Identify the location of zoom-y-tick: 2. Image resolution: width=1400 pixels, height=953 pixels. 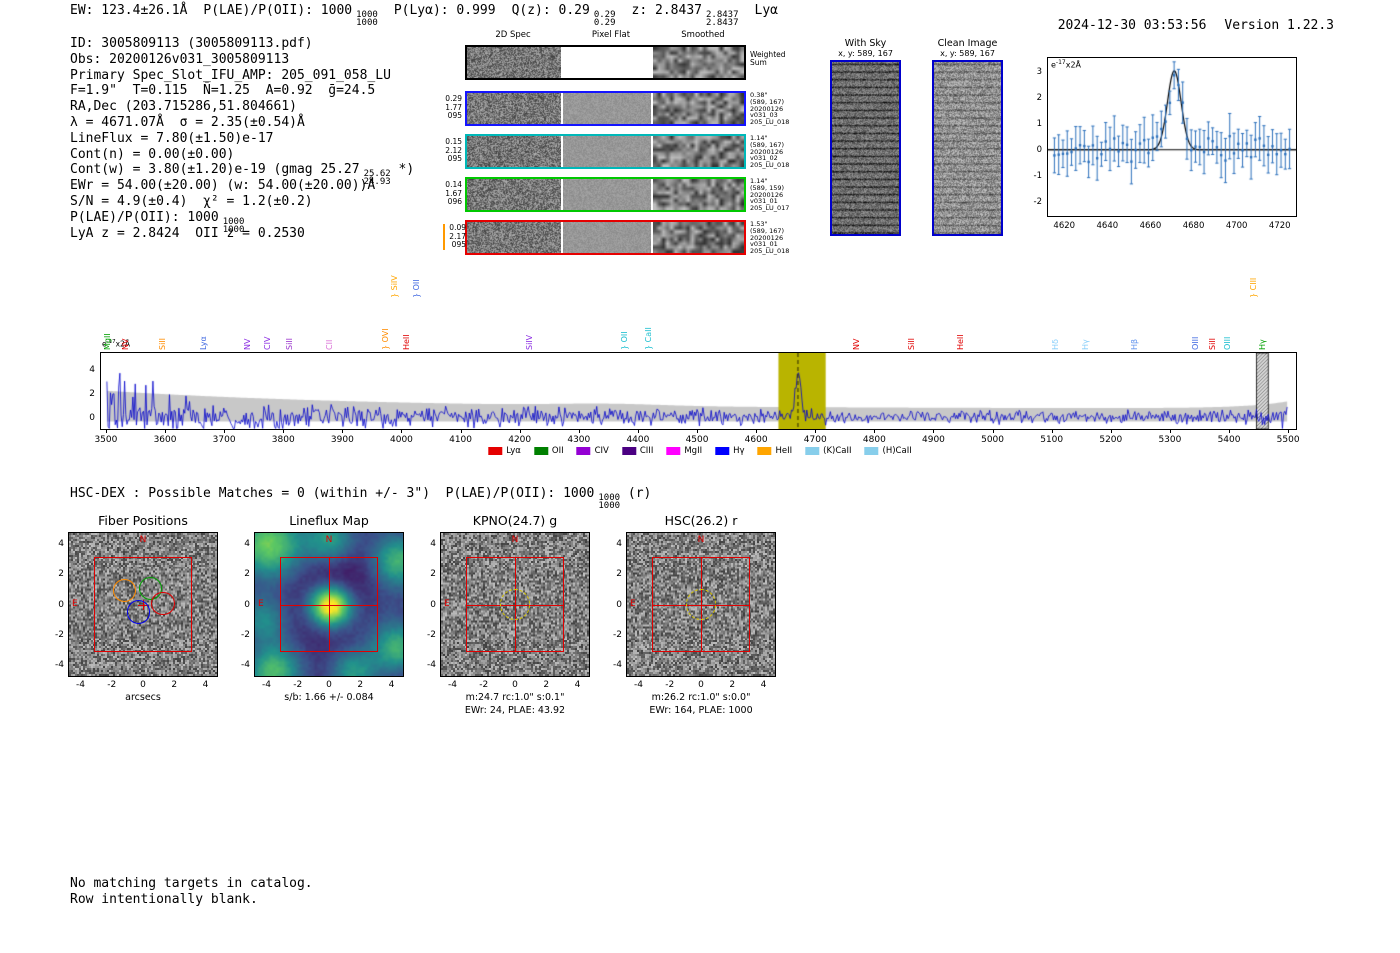
(1039, 98).